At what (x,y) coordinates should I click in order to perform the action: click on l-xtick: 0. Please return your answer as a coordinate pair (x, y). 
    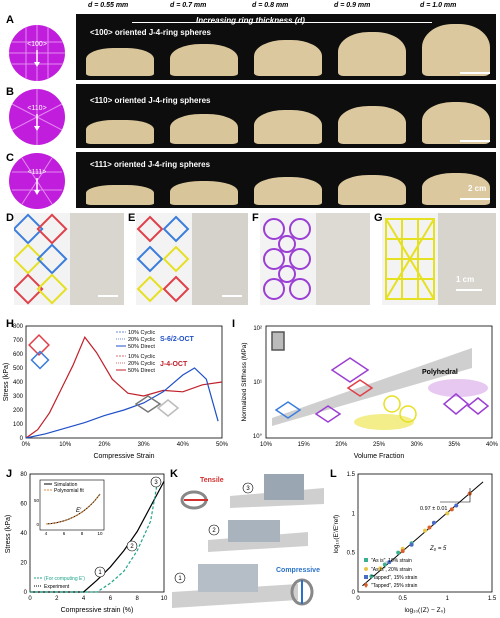
    Looking at the image, I should click on (358, 599).